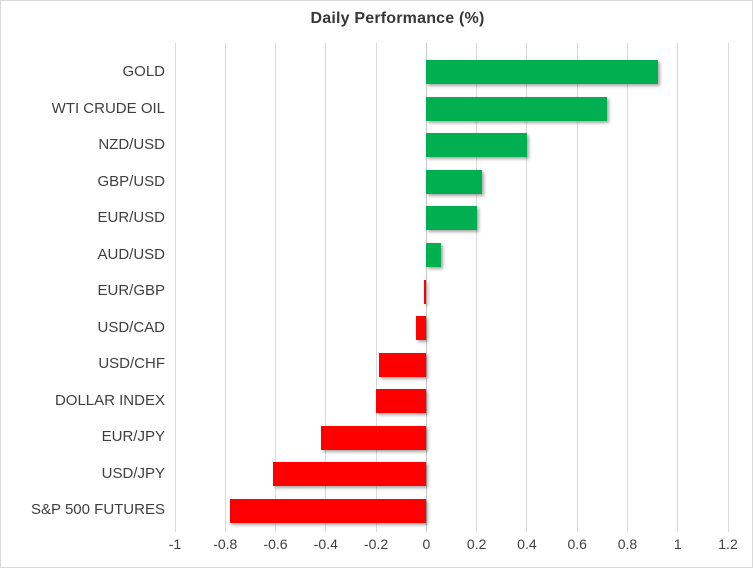  I want to click on bar-eur-jpy, so click(373, 437).